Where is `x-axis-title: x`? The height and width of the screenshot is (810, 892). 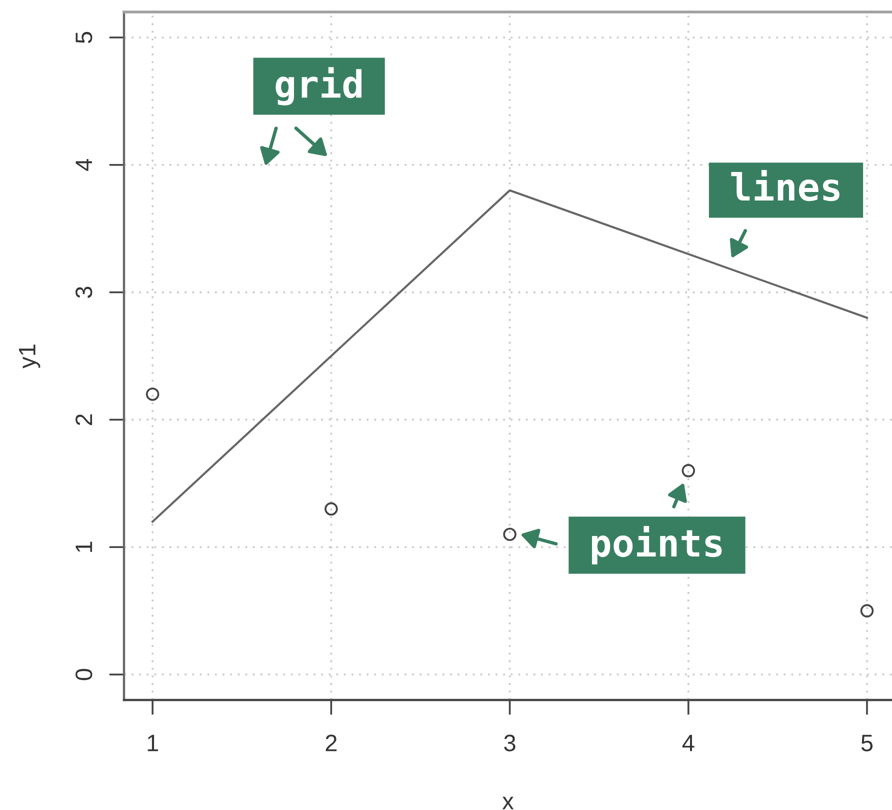
x-axis-title: x is located at coordinates (508, 803).